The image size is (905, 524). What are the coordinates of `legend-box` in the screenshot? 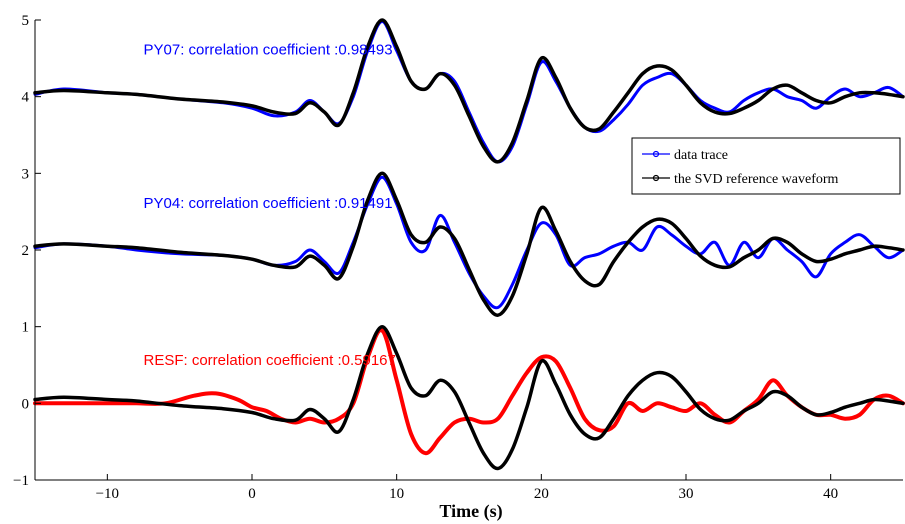 It's located at (766, 166).